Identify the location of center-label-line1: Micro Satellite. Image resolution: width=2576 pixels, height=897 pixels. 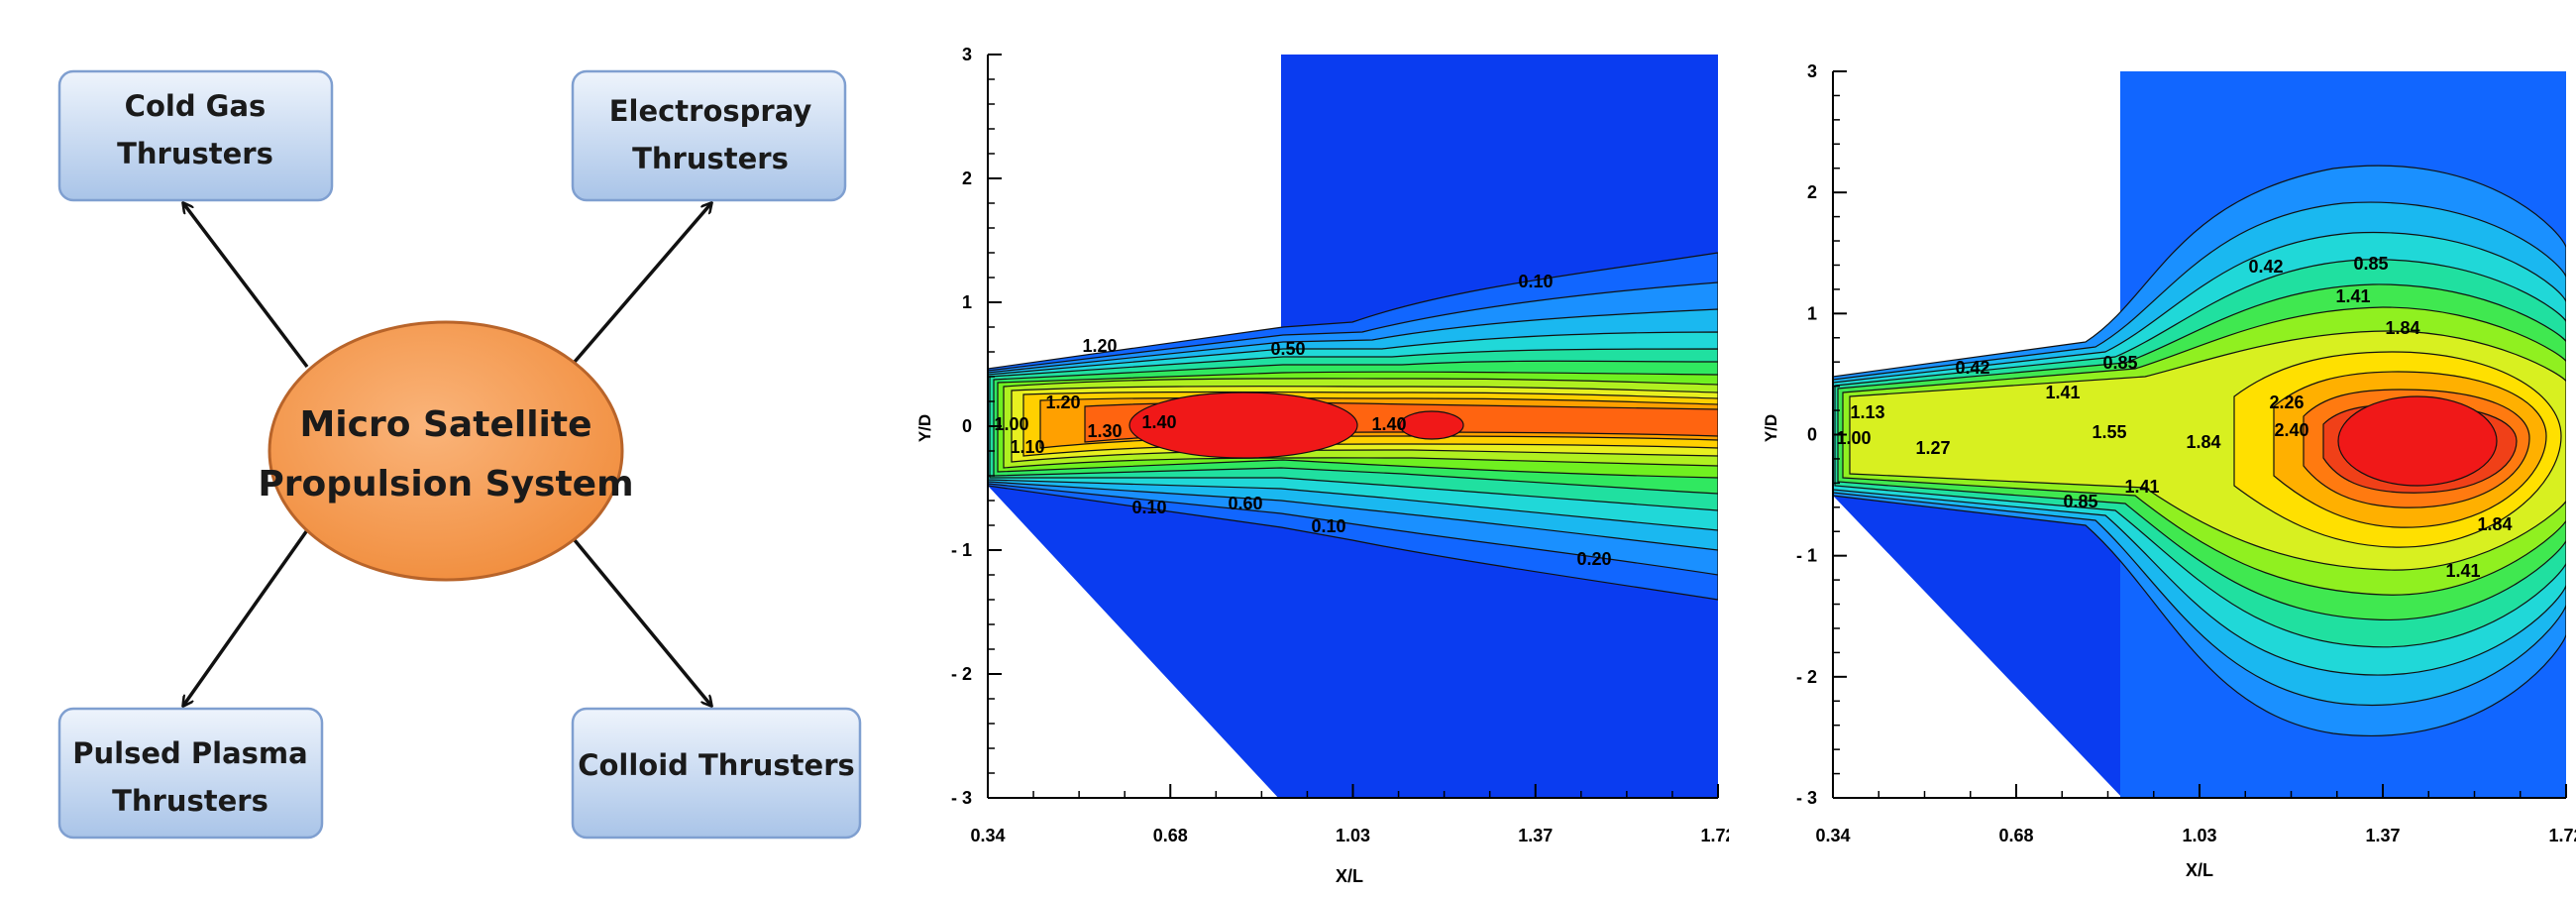
(445, 424).